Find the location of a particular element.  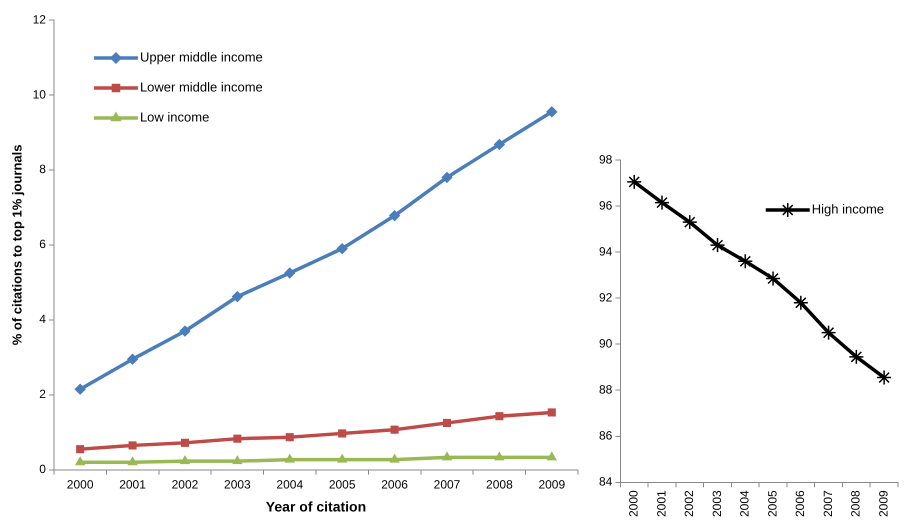

legend-label: High income is located at coordinates (848, 209).